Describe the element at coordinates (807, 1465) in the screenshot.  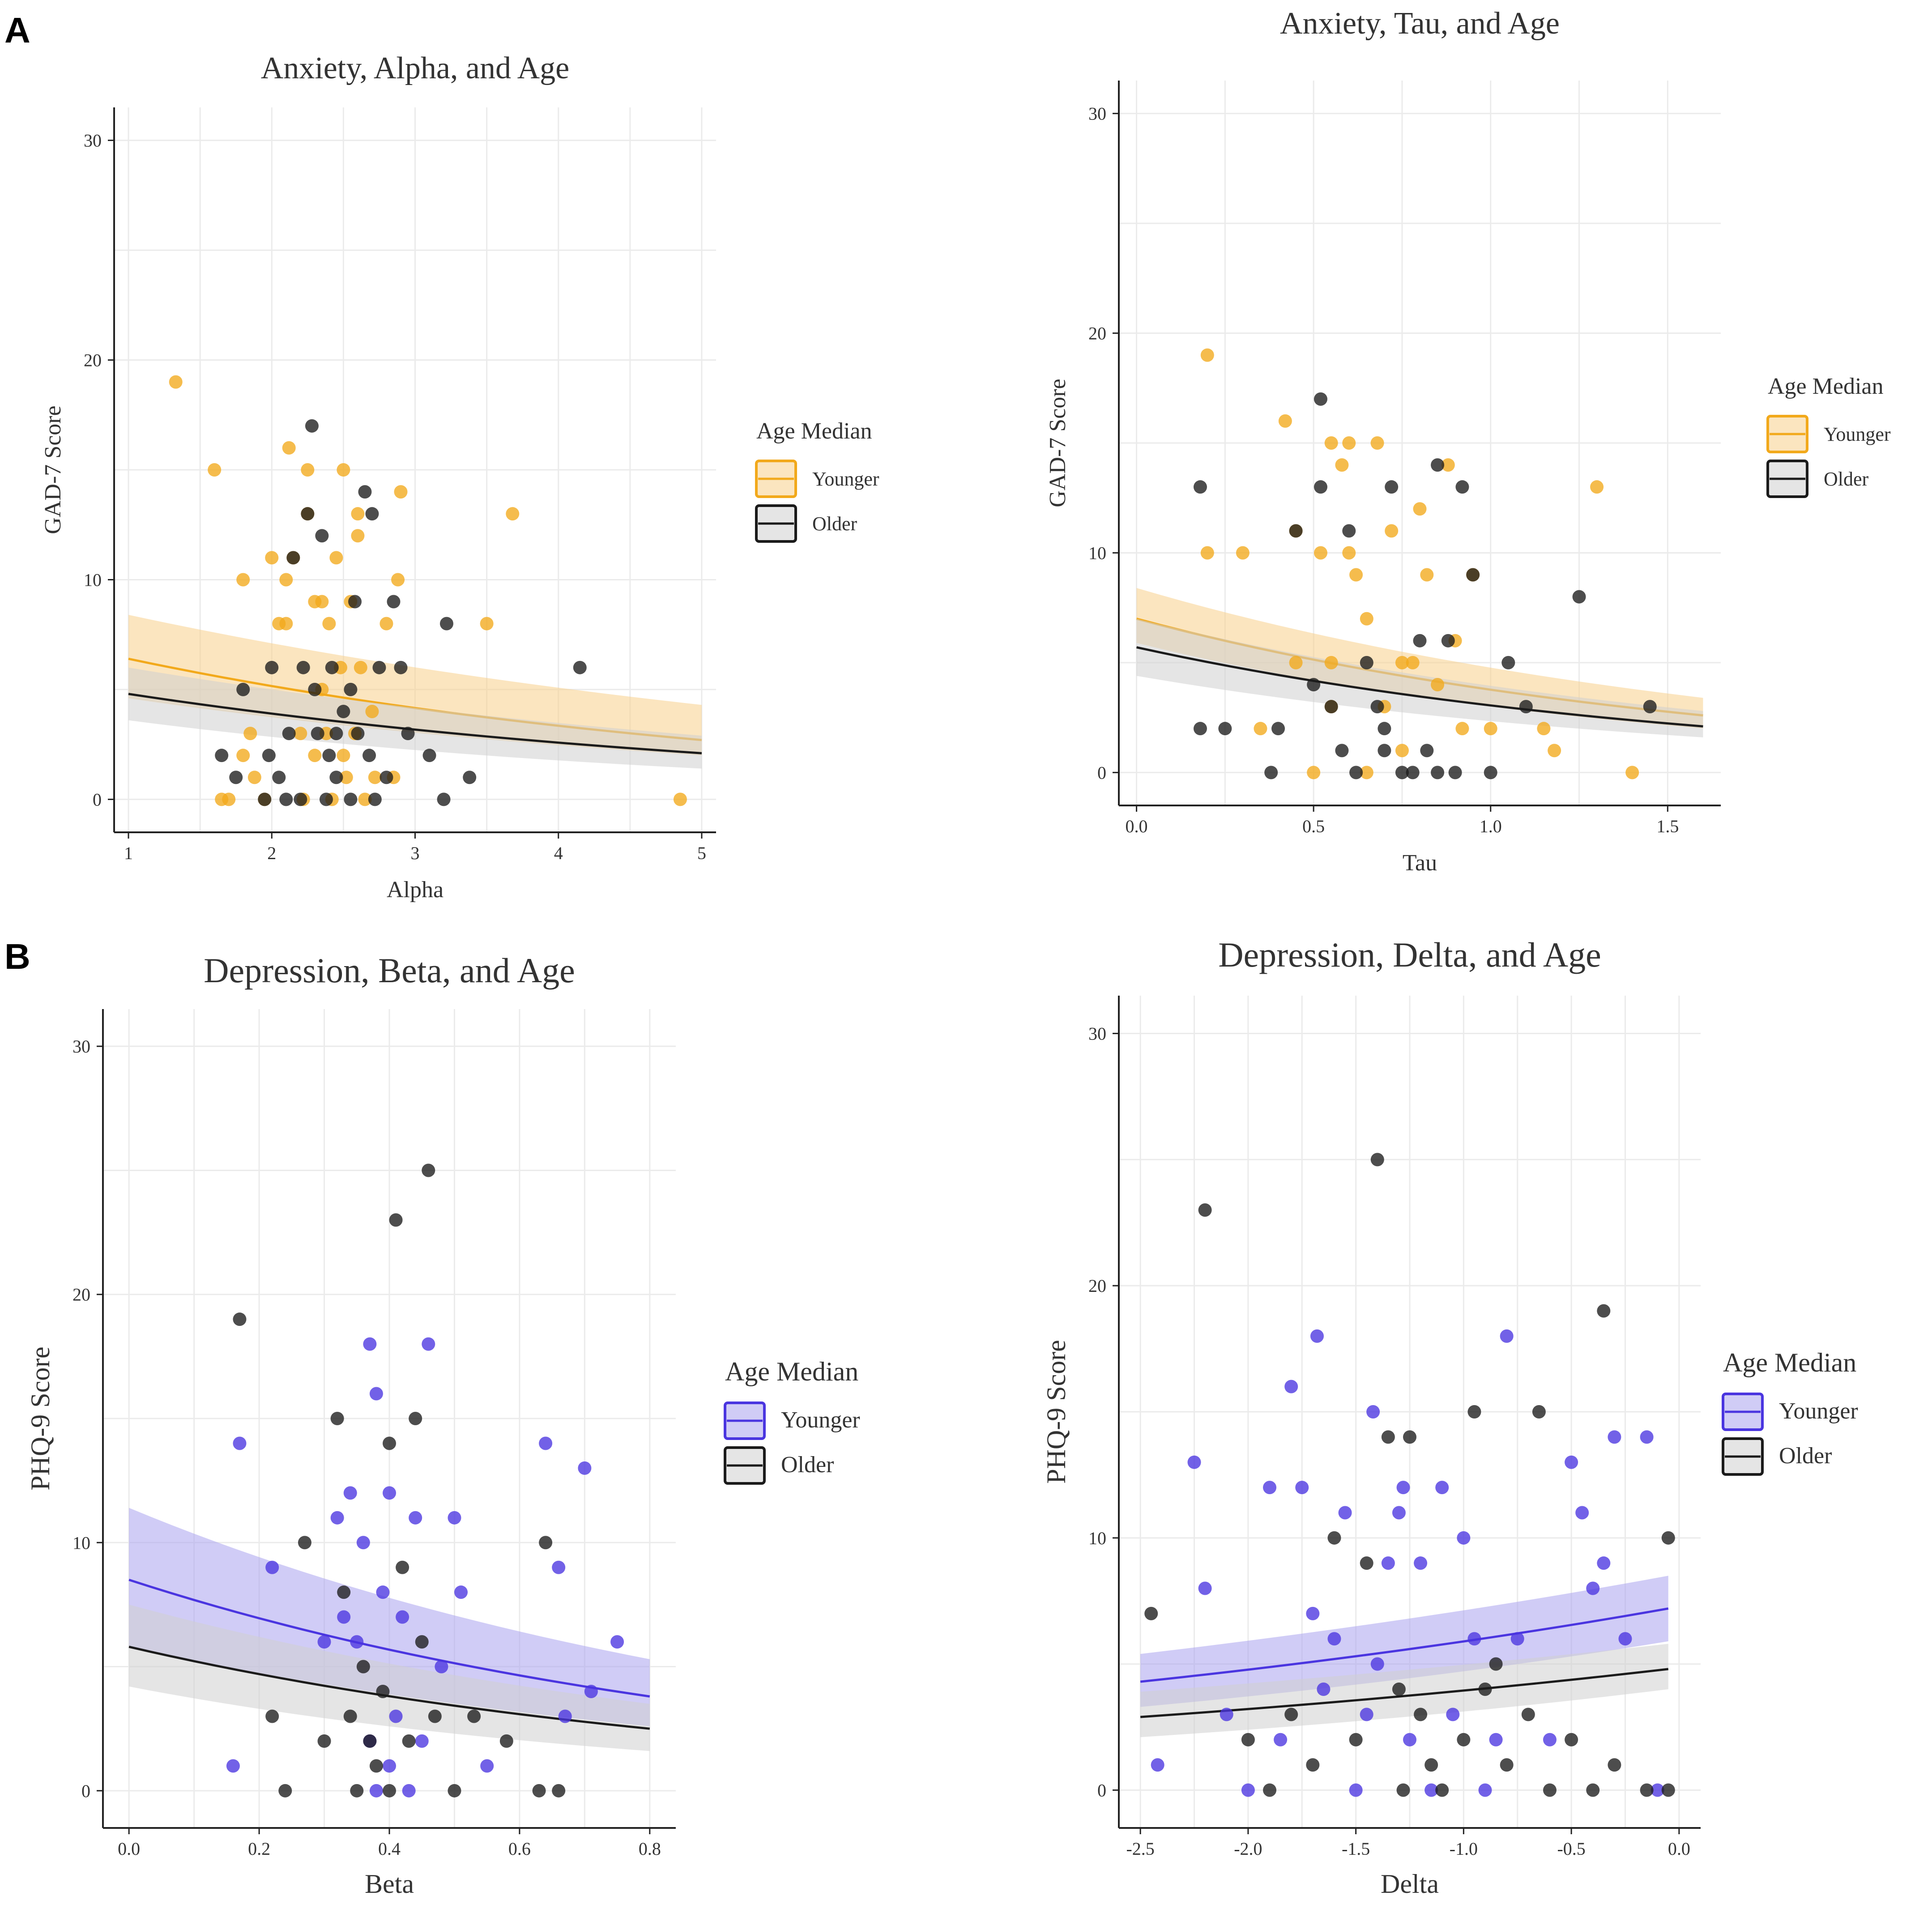
I see `legend-label-older: Older` at that location.